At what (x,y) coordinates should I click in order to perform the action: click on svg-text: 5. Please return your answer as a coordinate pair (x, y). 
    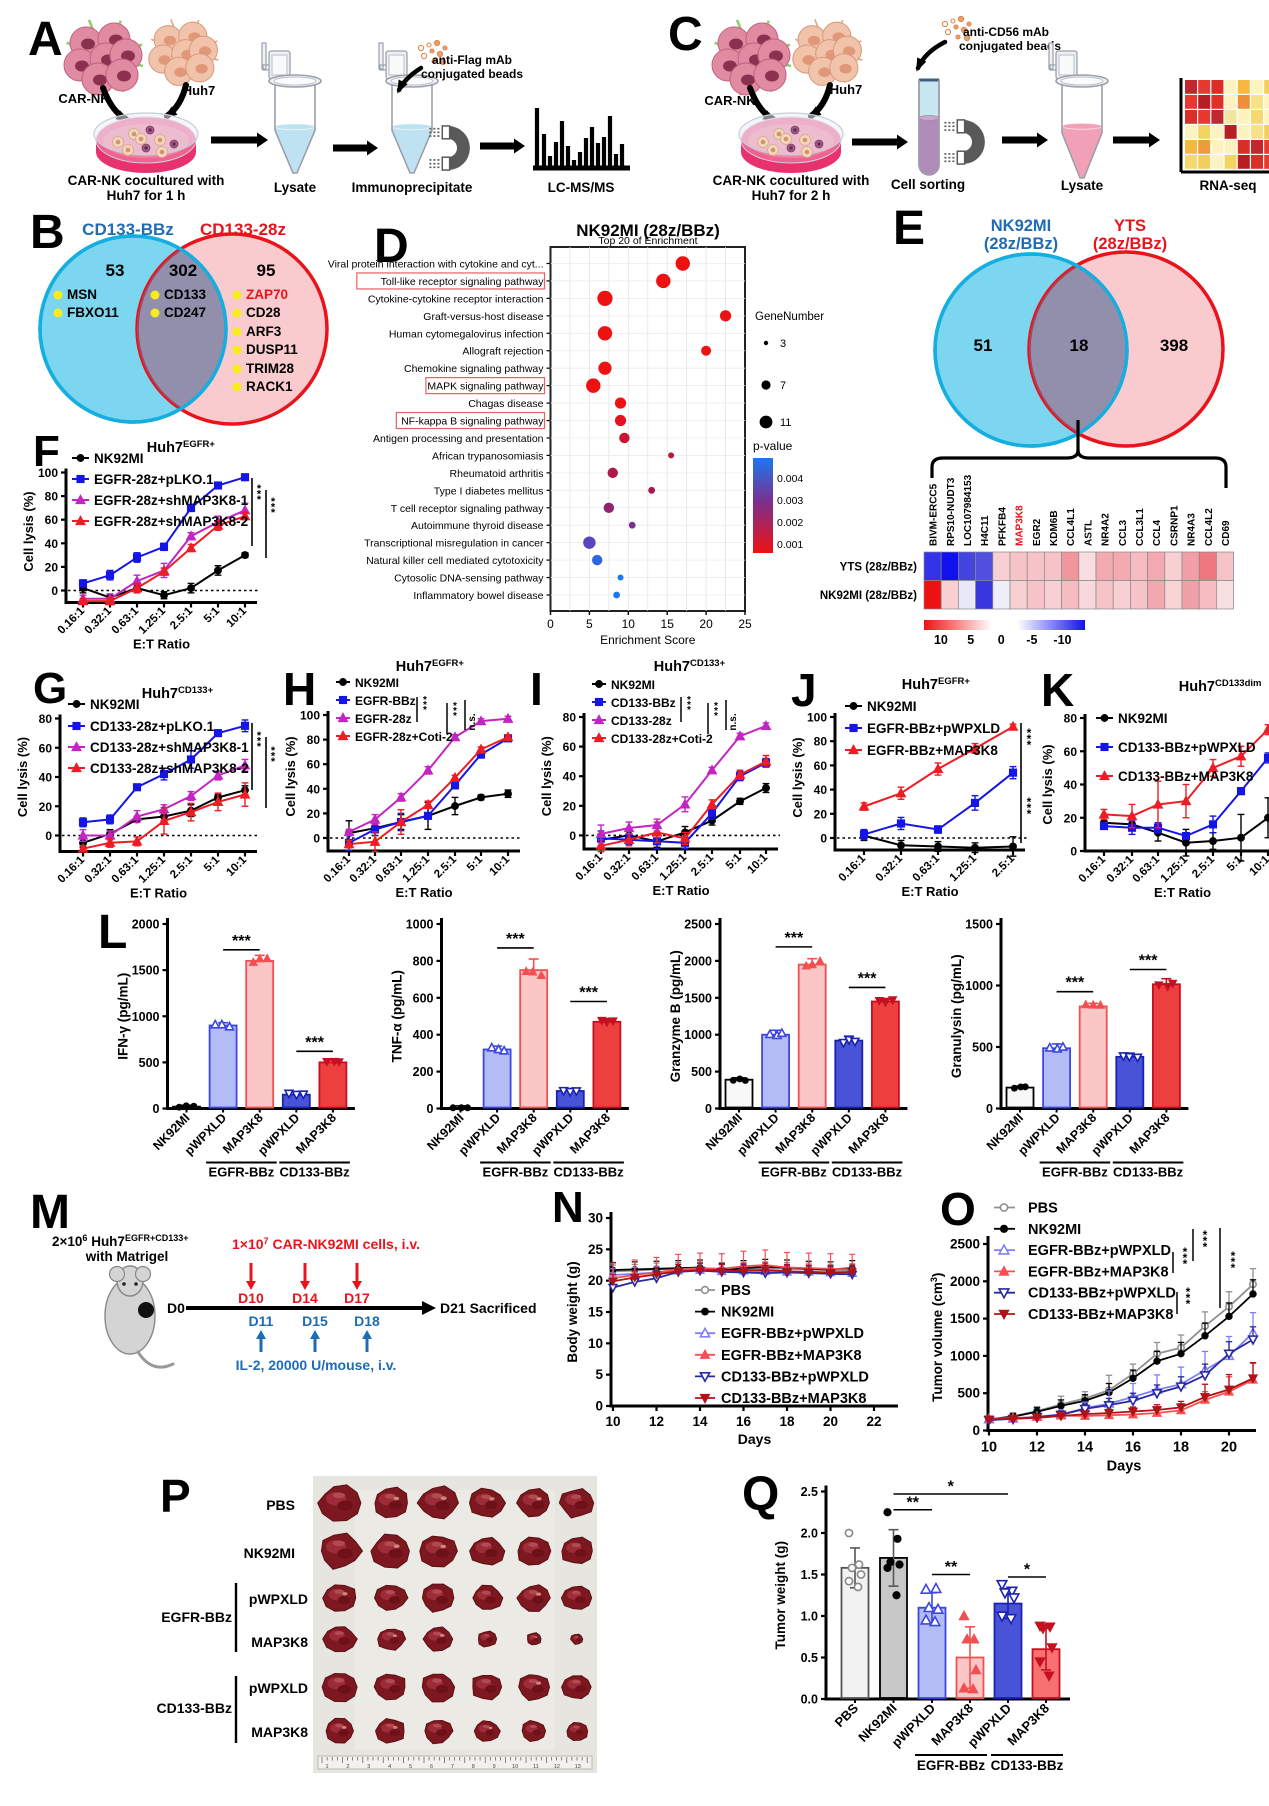
    Looking at the image, I should click on (599, 1374).